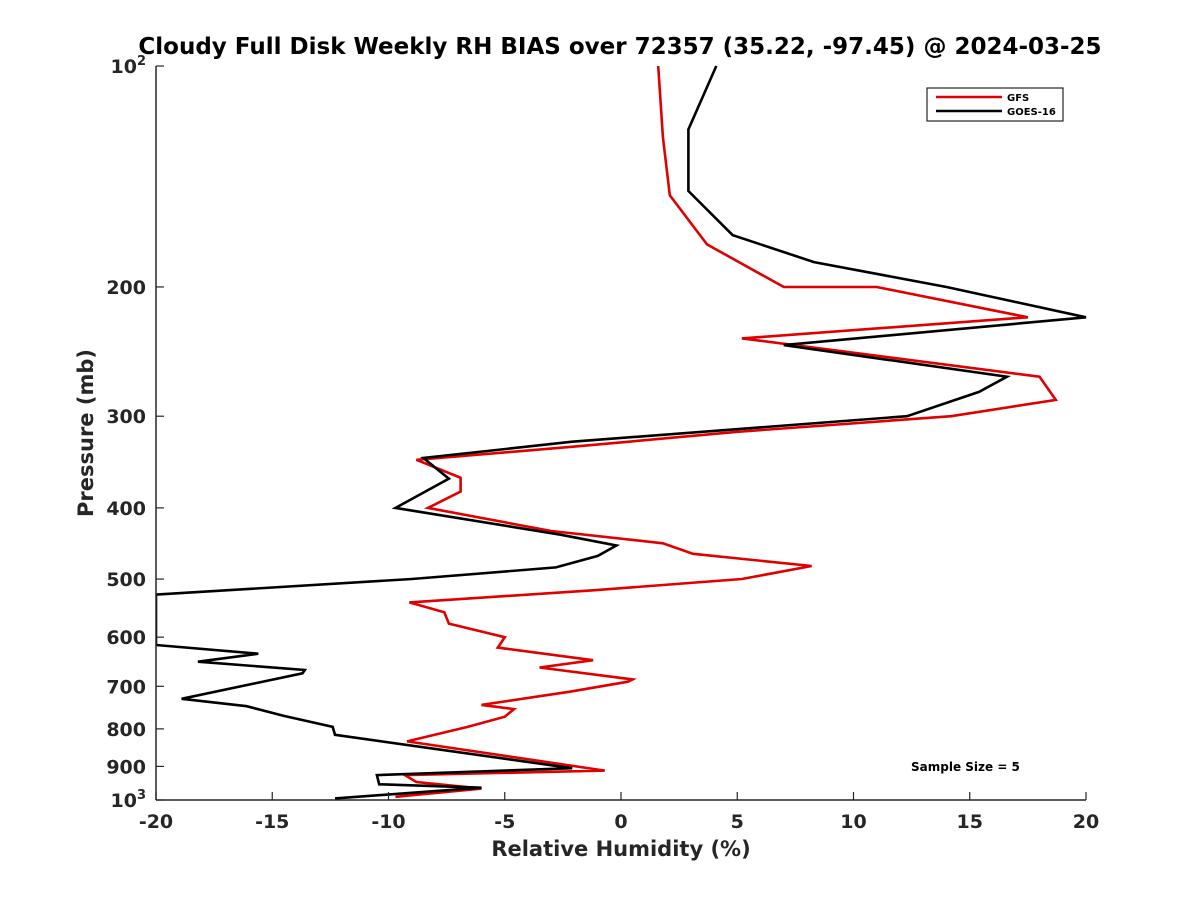 The width and height of the screenshot is (1200, 900). I want to click on y-tick-label-base: 300, so click(126, 417).